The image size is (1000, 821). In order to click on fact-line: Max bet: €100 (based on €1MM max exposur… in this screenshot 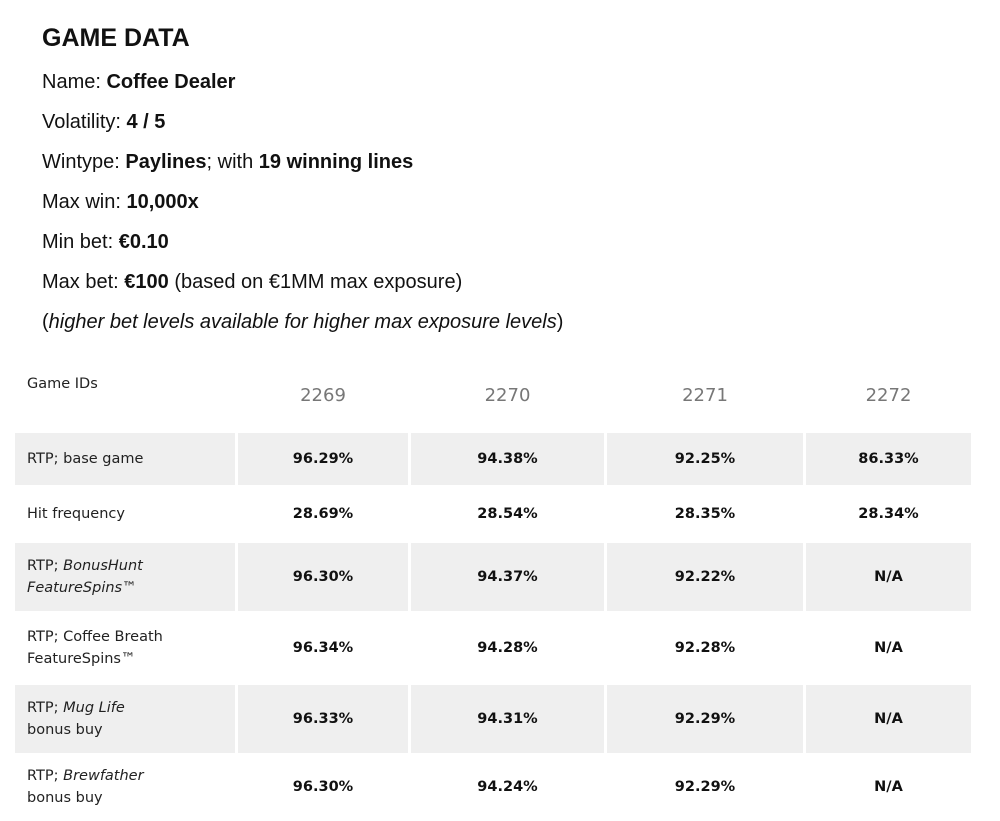, I will do `click(302, 286)`.